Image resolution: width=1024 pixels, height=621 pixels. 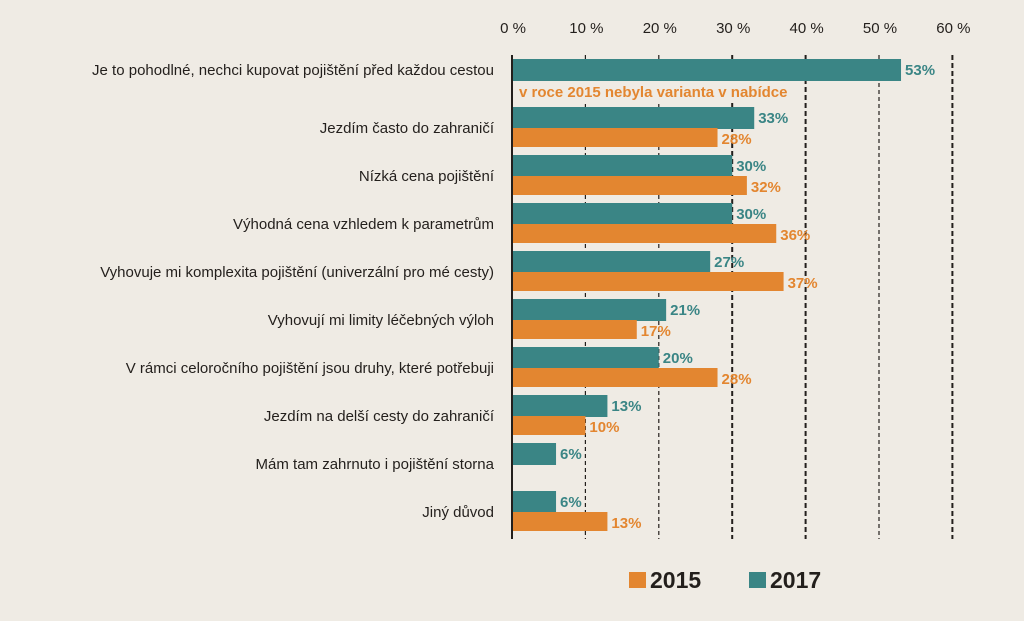 What do you see at coordinates (725, 580) in the screenshot?
I see `legend: 2015 2017` at bounding box center [725, 580].